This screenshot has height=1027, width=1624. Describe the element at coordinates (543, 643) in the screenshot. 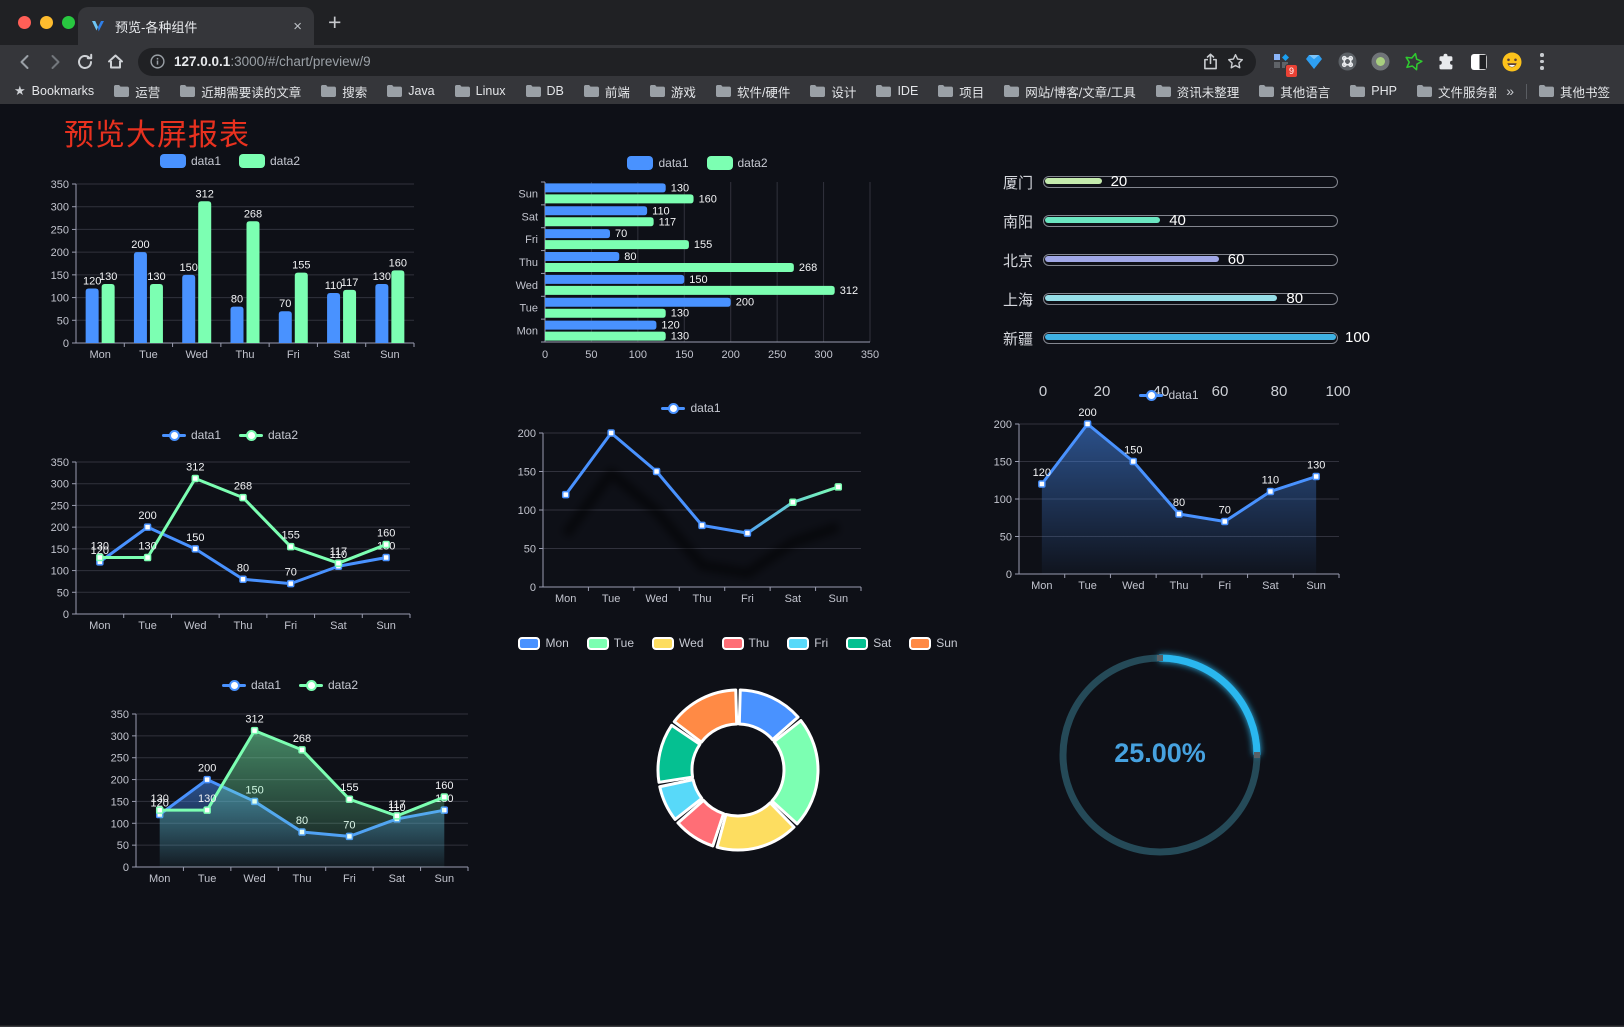

I see `legend-item: Mon` at that location.